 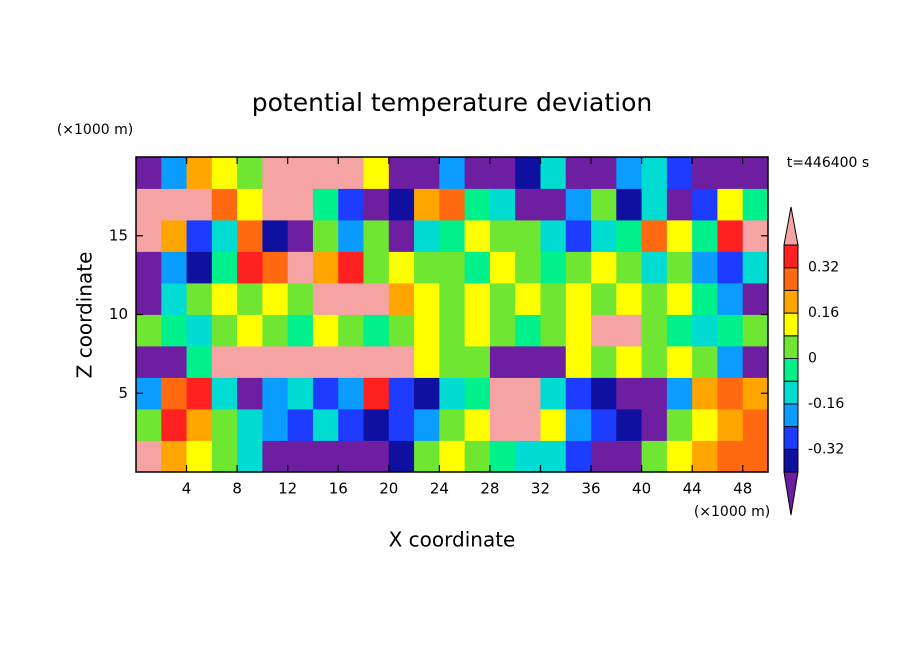 I want to click on x-tick-label: 44, so click(x=692, y=489).